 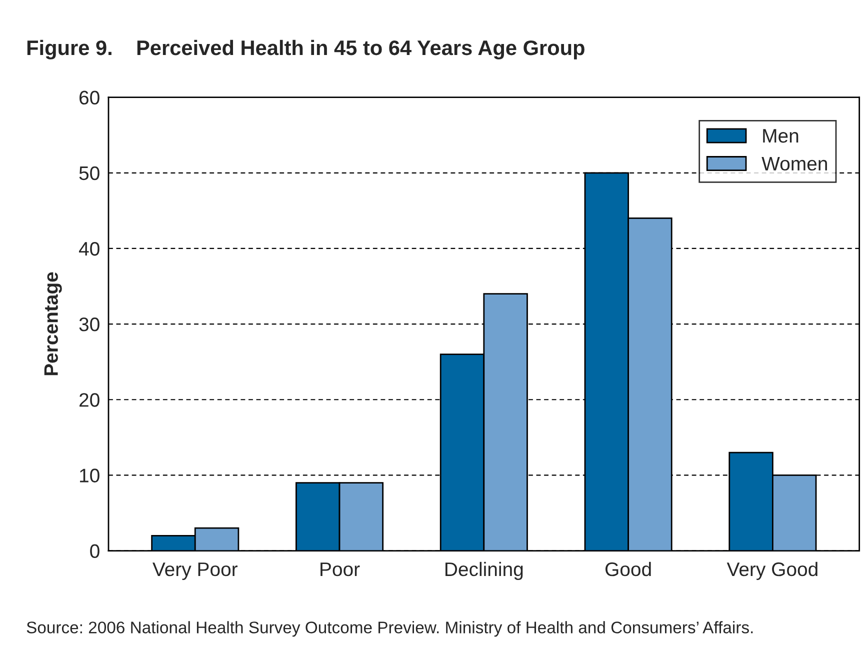 What do you see at coordinates (305, 50) in the screenshot?
I see `chart-title: Figure 9. Perceived Health in 45 to 64 Years Age Group` at bounding box center [305, 50].